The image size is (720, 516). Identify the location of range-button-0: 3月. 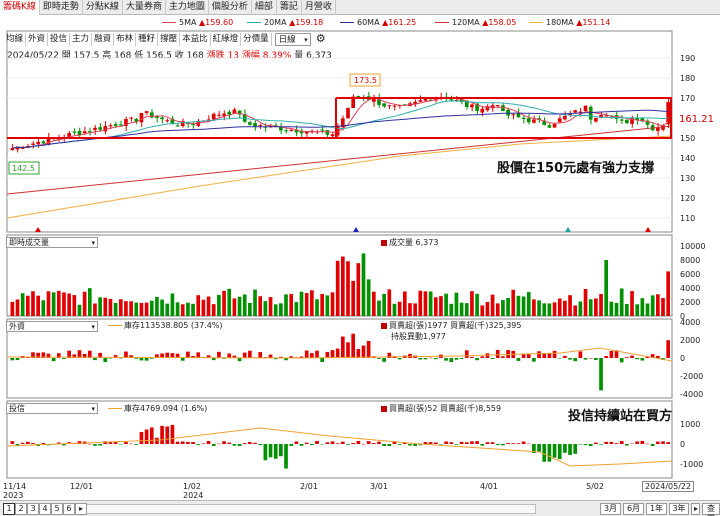
(610, 509).